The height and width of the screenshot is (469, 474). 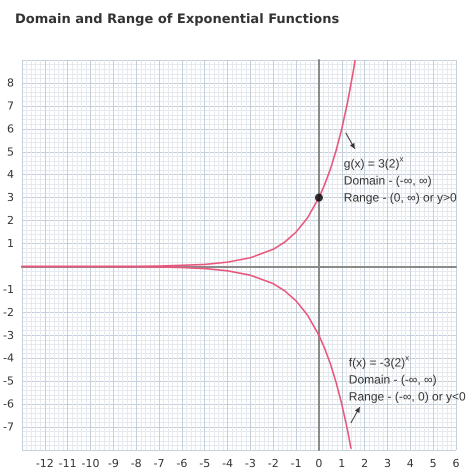 What do you see at coordinates (10, 243) in the screenshot?
I see `y-tick-label: 1` at bounding box center [10, 243].